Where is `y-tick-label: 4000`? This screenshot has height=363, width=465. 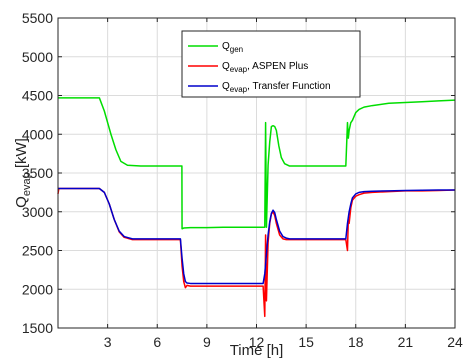
y-tick-label: 4000 is located at coordinates (37, 134).